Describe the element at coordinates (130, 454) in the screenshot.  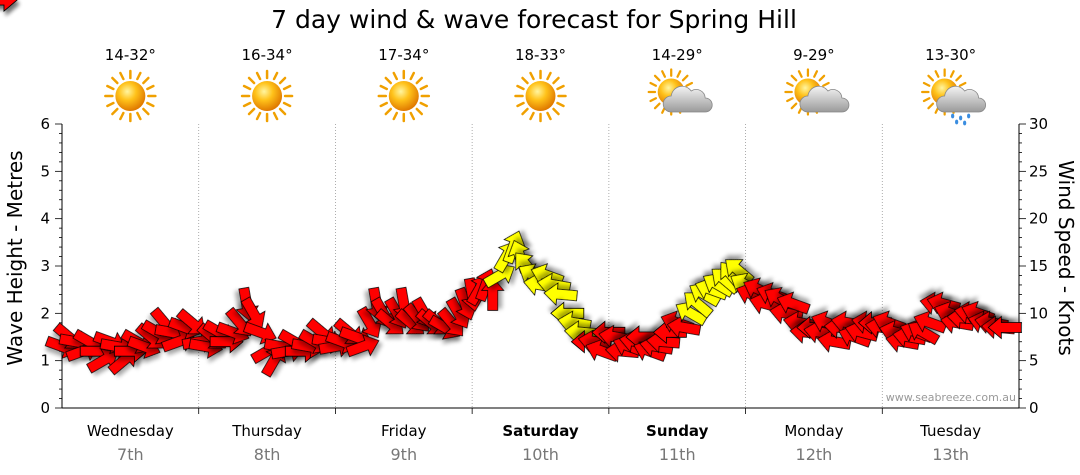
I see `date-label: 7th` at that location.